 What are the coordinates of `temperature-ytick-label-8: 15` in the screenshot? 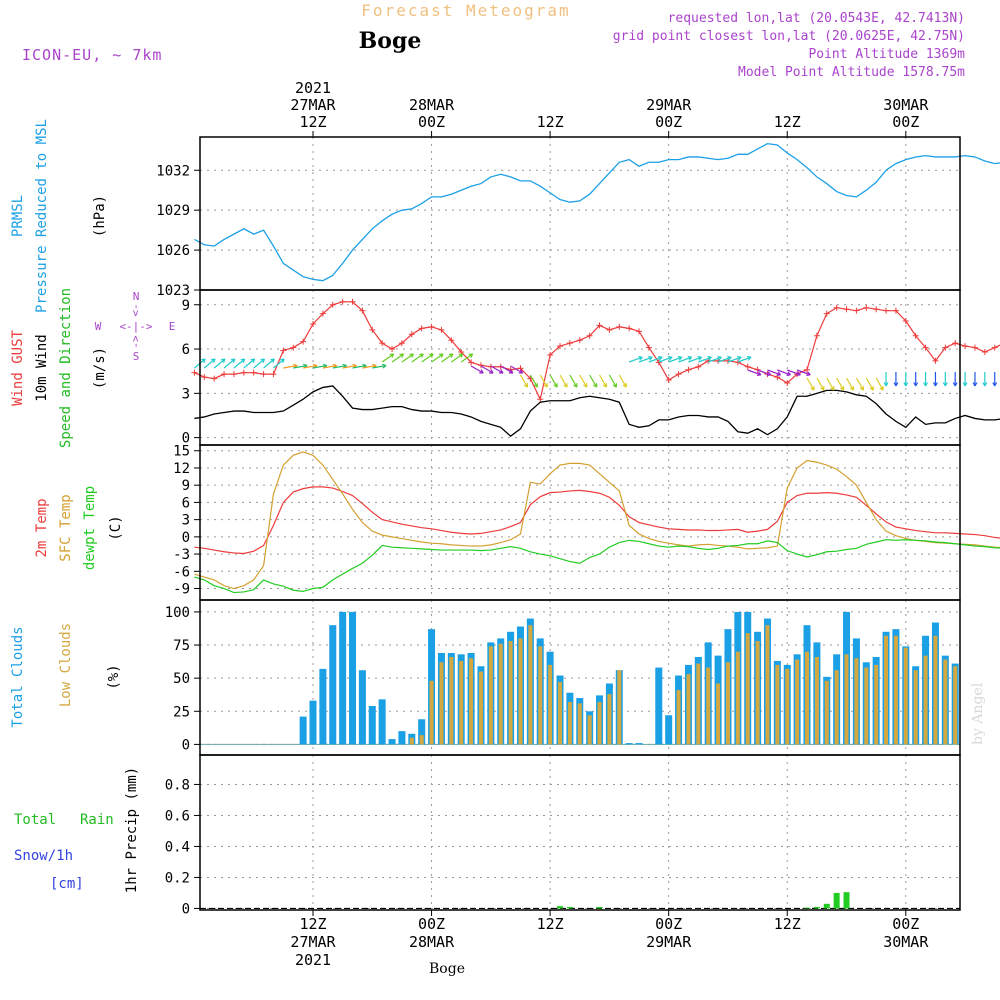 It's located at (181, 452).